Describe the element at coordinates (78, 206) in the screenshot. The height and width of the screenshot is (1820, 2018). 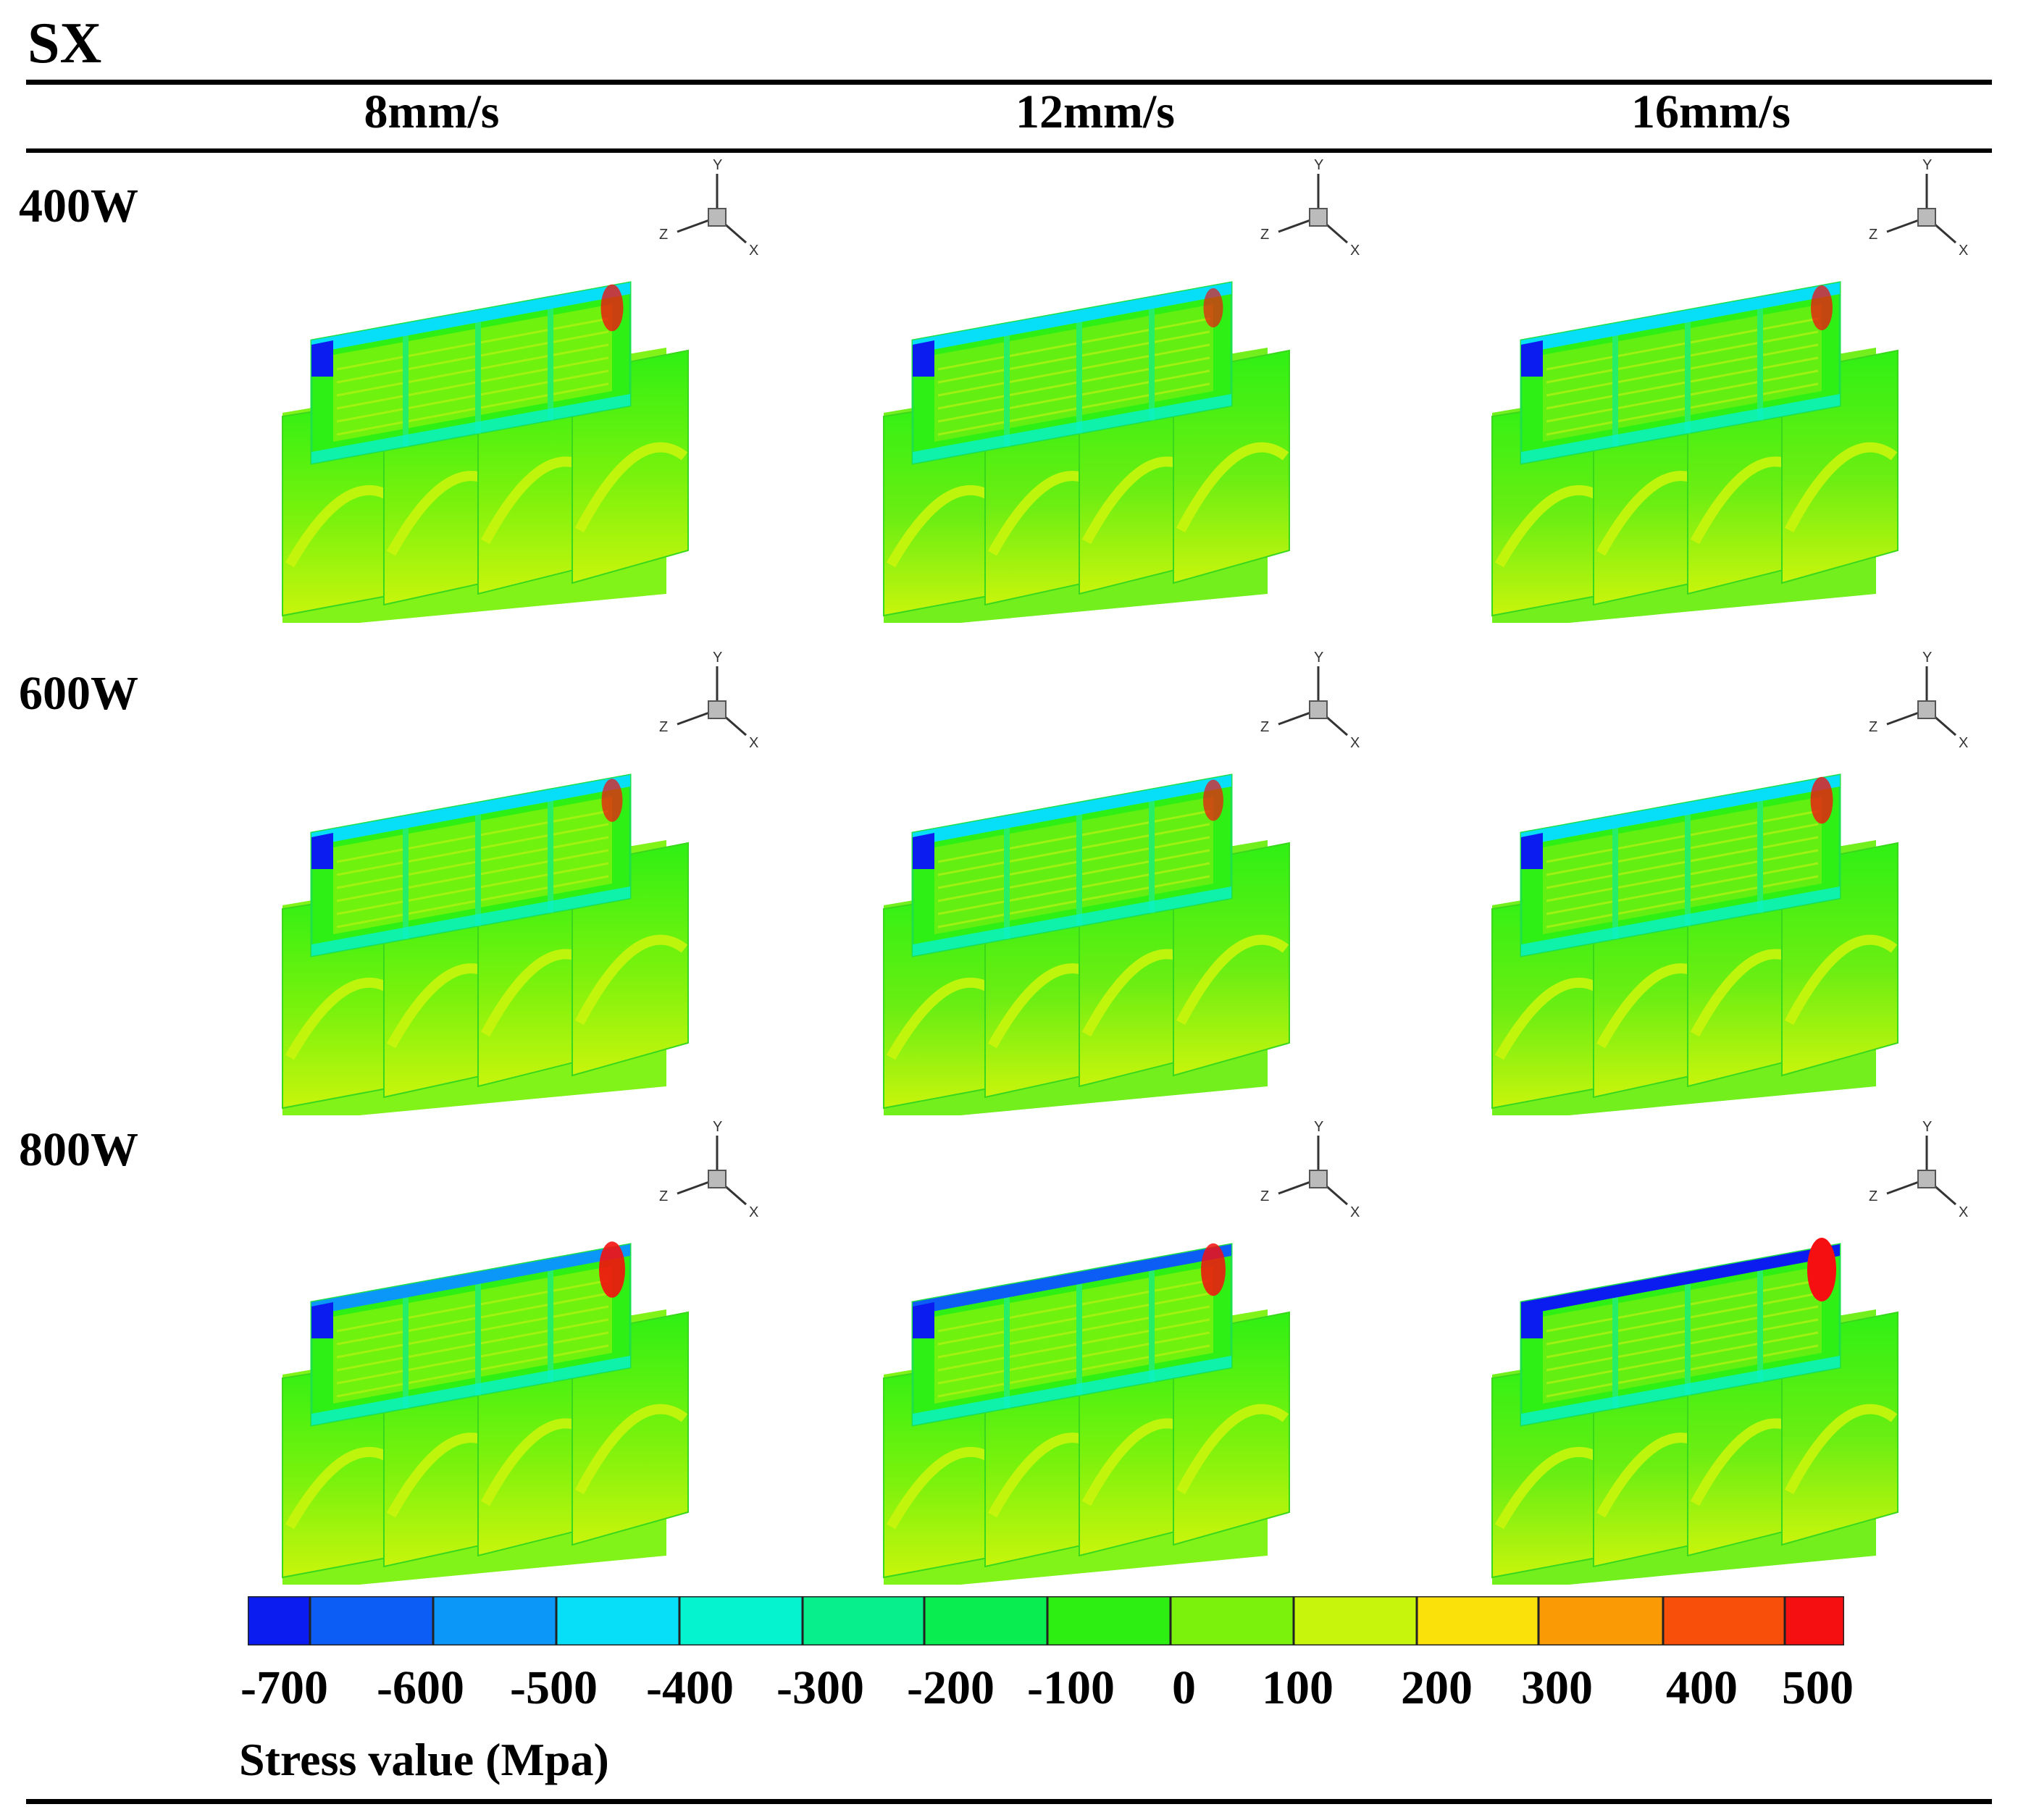
I see `row-header-400w: 400W` at that location.